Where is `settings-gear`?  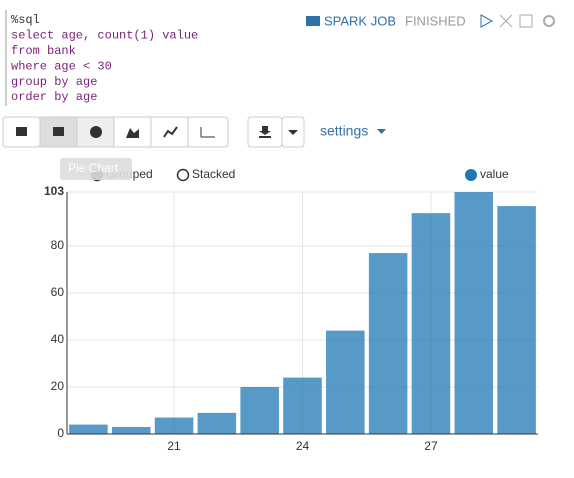
settings-gear is located at coordinates (549, 21).